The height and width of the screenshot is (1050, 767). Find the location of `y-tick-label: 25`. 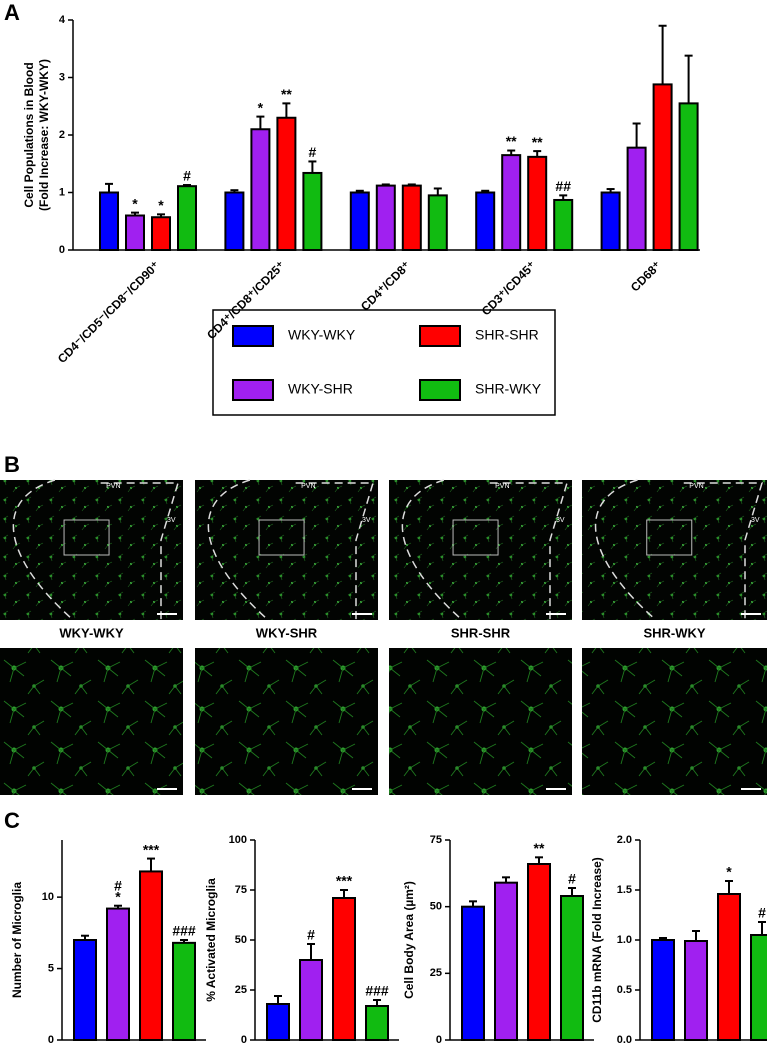

y-tick-label: 25 is located at coordinates (436, 973).